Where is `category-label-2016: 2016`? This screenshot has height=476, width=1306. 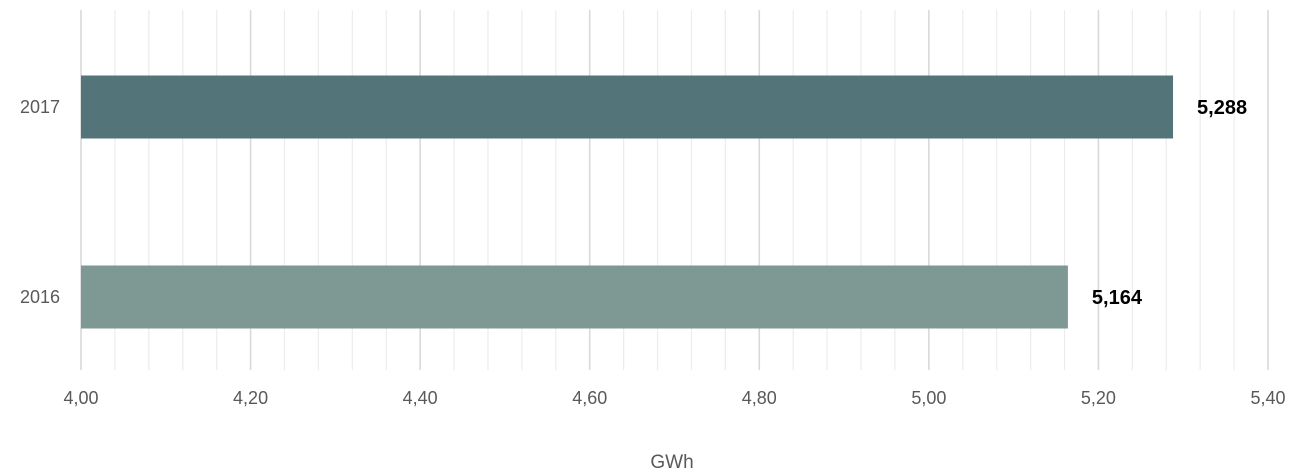
category-label-2016: 2016 is located at coordinates (40, 297).